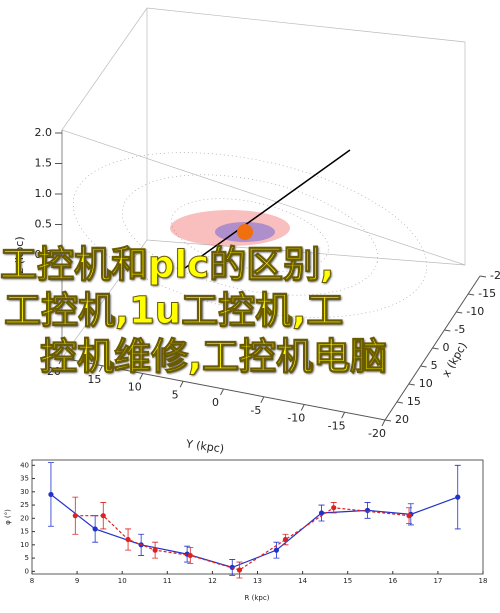 This screenshot has height=613, width=500. What do you see at coordinates (24, 505) in the screenshot?
I see `y-tick-label: 25` at bounding box center [24, 505].